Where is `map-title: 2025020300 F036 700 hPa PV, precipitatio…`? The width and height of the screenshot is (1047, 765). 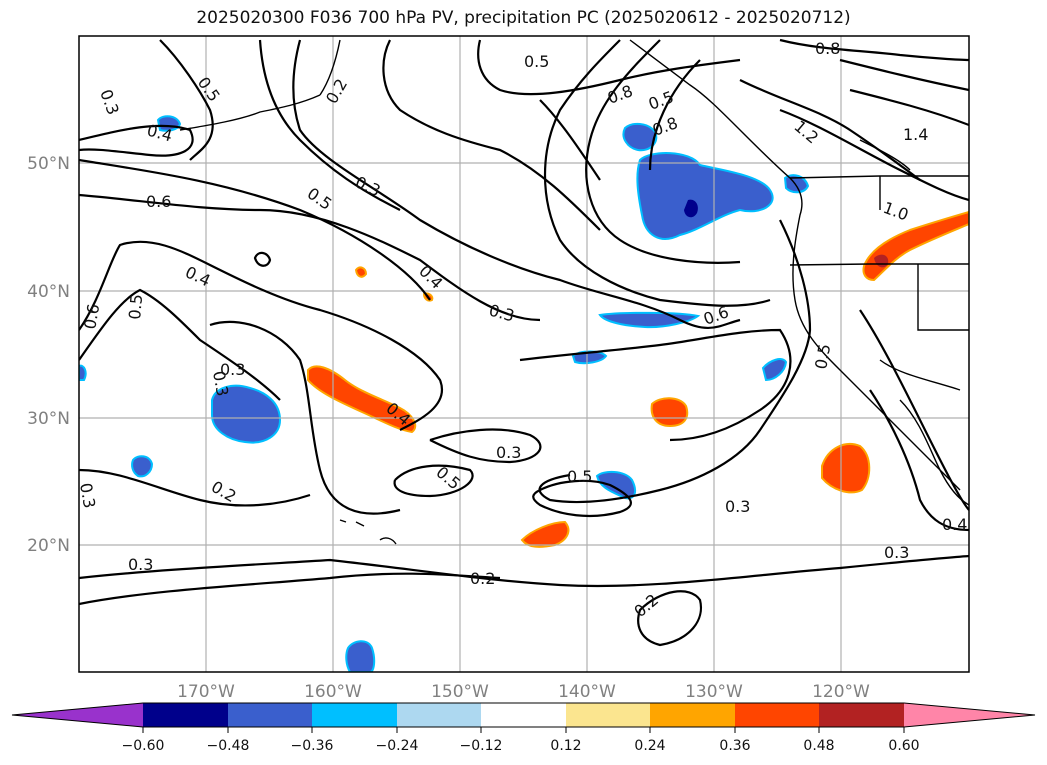
map-title: 2025020300 F036 700 hPa PV, precipitatio… is located at coordinates (523, 18).